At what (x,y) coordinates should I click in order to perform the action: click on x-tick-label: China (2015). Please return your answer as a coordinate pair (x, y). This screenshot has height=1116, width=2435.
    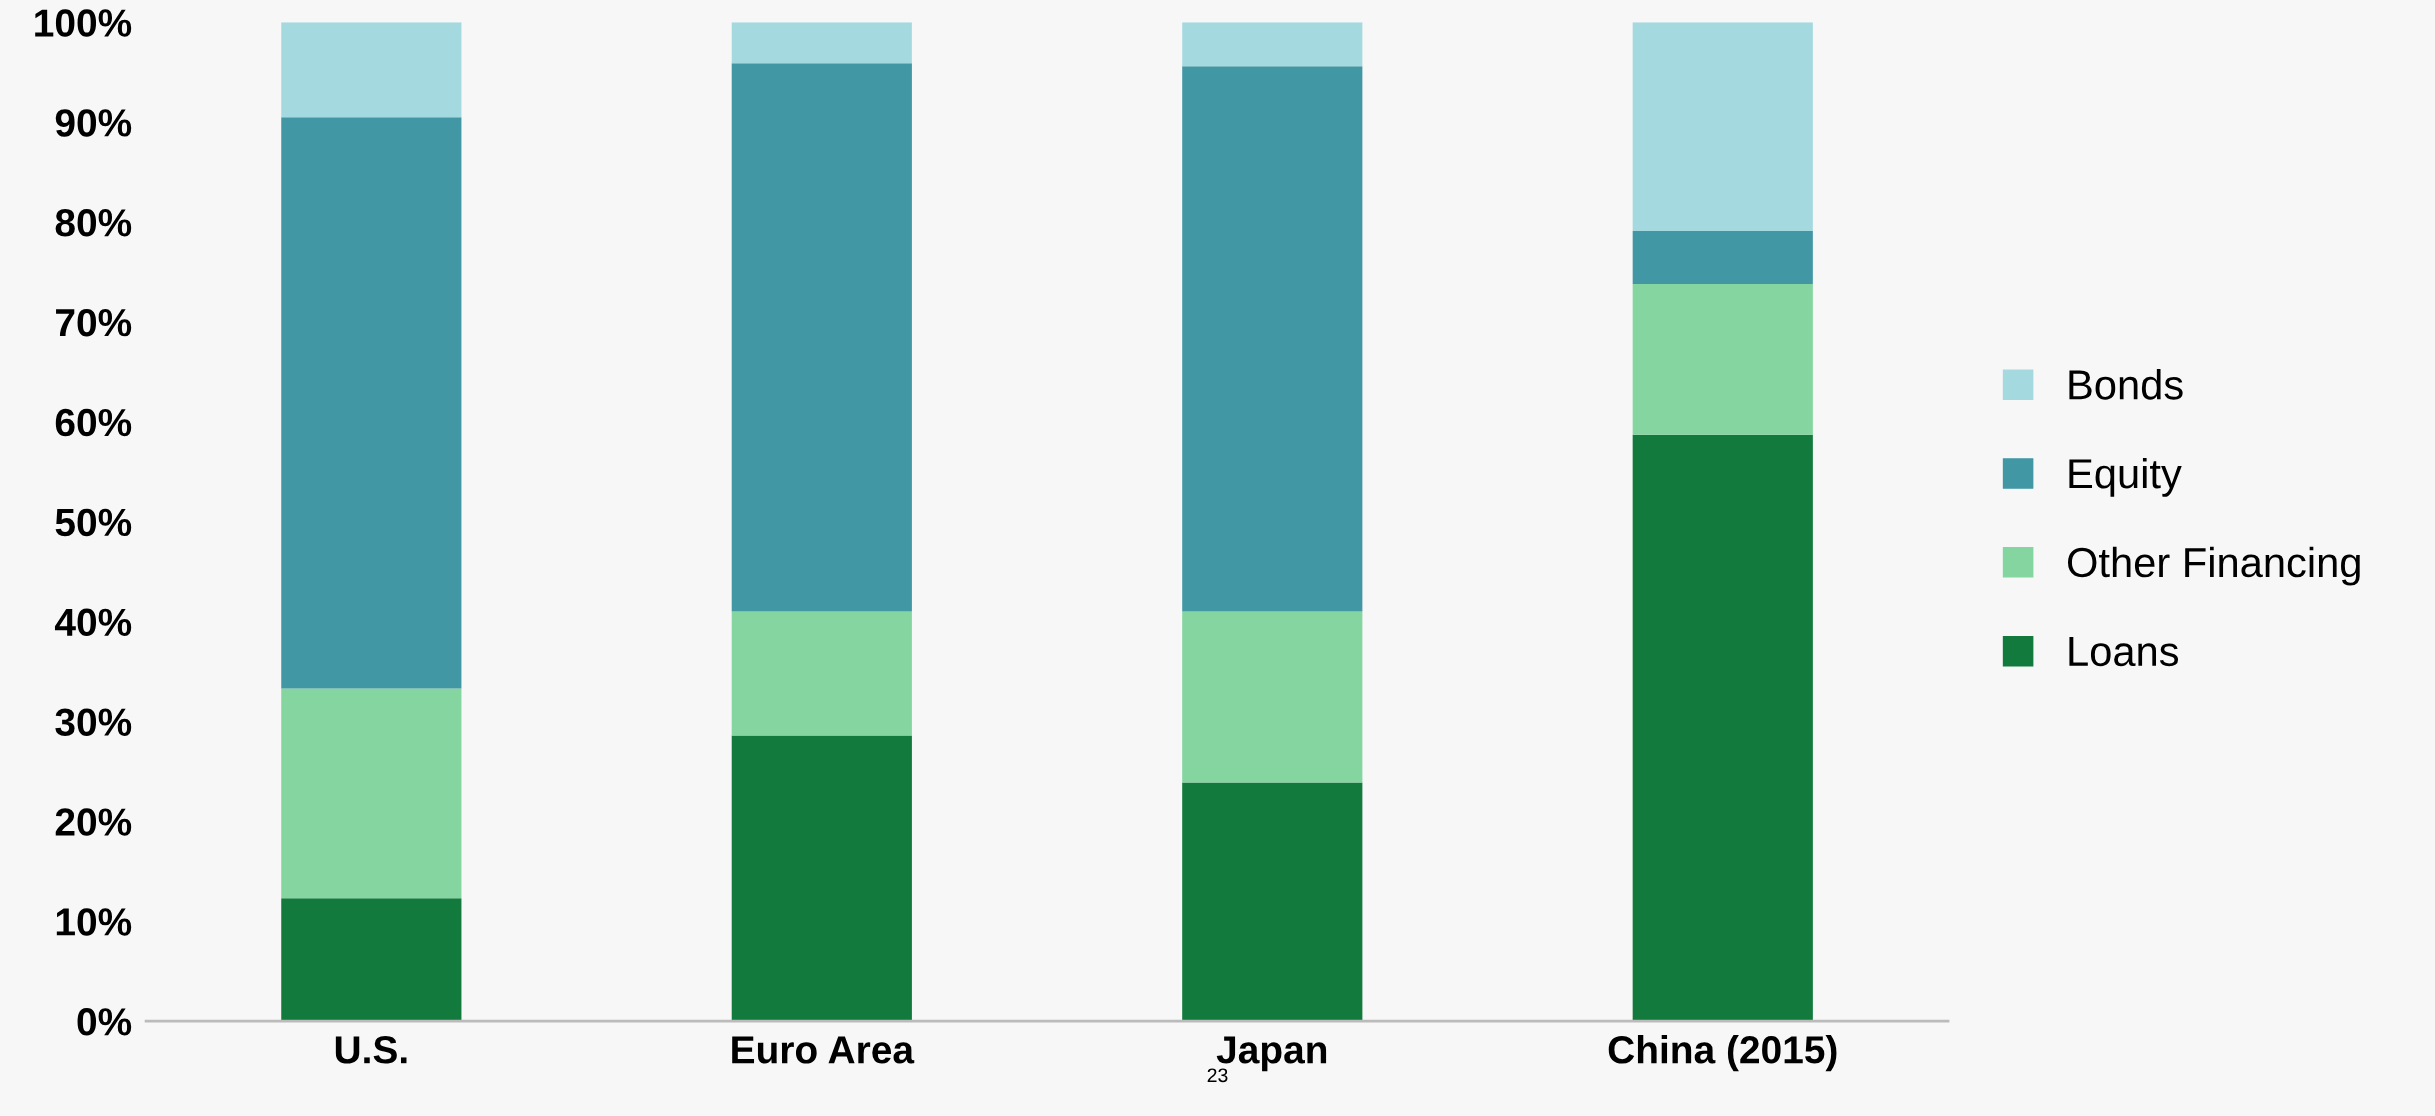
    Looking at the image, I should click on (1722, 1053).